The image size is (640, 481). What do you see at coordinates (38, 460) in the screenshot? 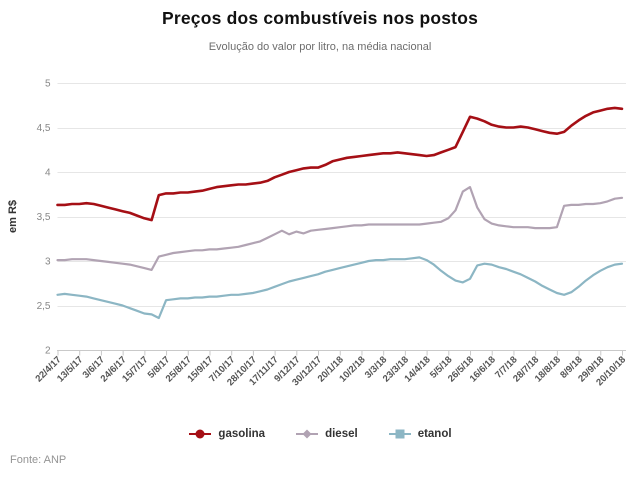
I see `source-note: Fonte: ANP` at bounding box center [38, 460].